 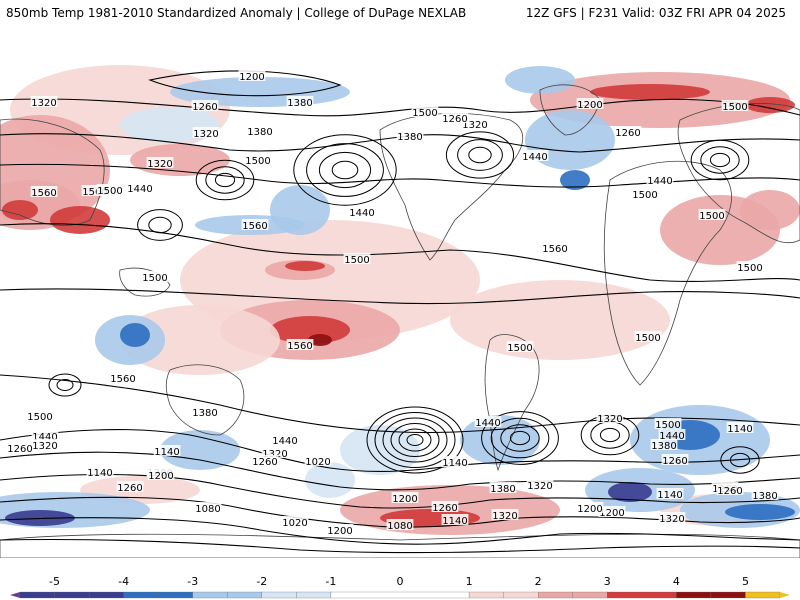 What do you see at coordinates (399, 526) in the screenshot?
I see `contour-label: 1080` at bounding box center [399, 526].